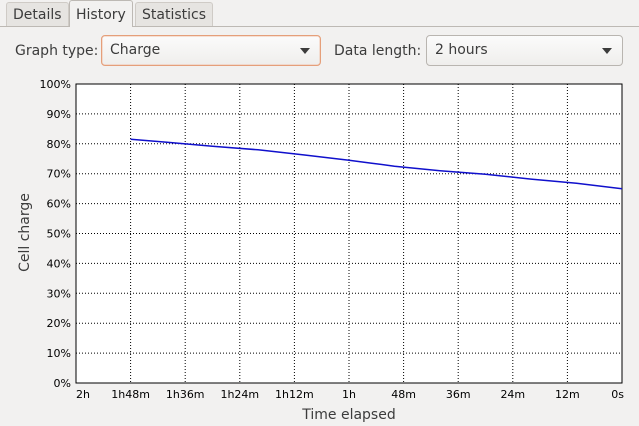 The width and height of the screenshot is (639, 426). I want to click on x-tick-label: 1h48m, so click(130, 394).